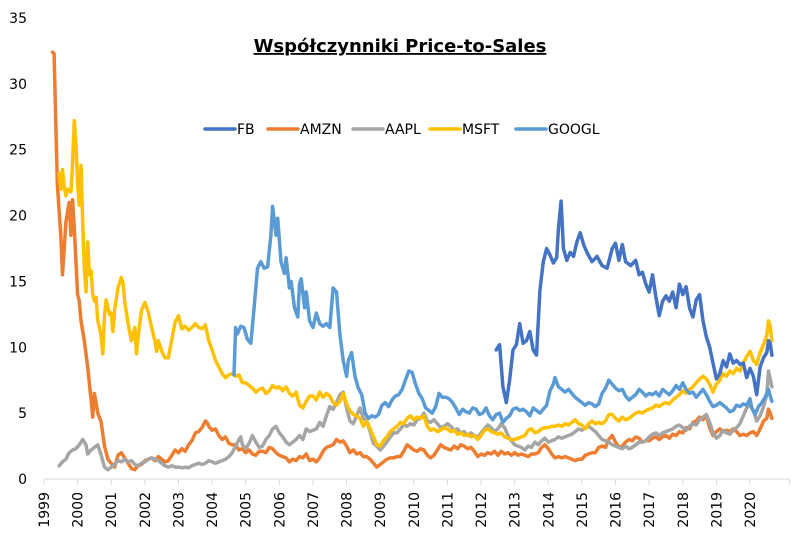  Describe the element at coordinates (280, 510) in the screenshot. I see `x-tick-label: 2006` at that location.